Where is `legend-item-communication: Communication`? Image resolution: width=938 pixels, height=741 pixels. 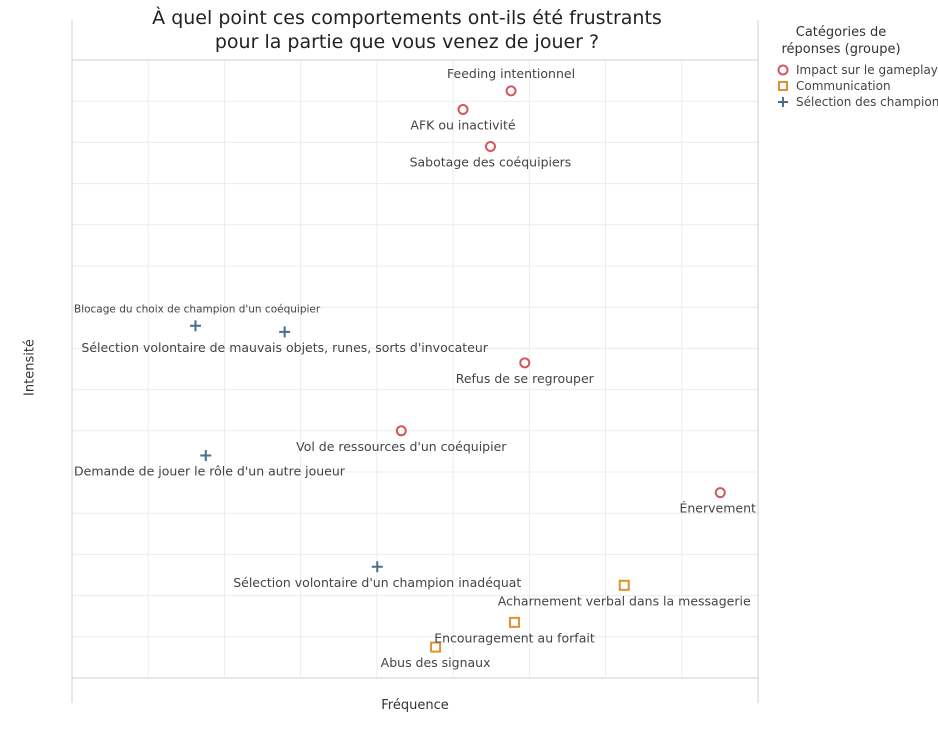
legend-item-communication: Communication is located at coordinates (857, 86).